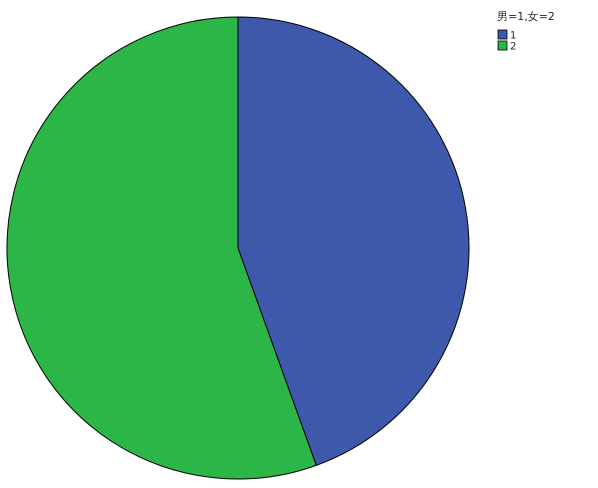 The width and height of the screenshot is (598, 488). Describe the element at coordinates (513, 47) in the screenshot. I see `legend-label: 2` at that location.